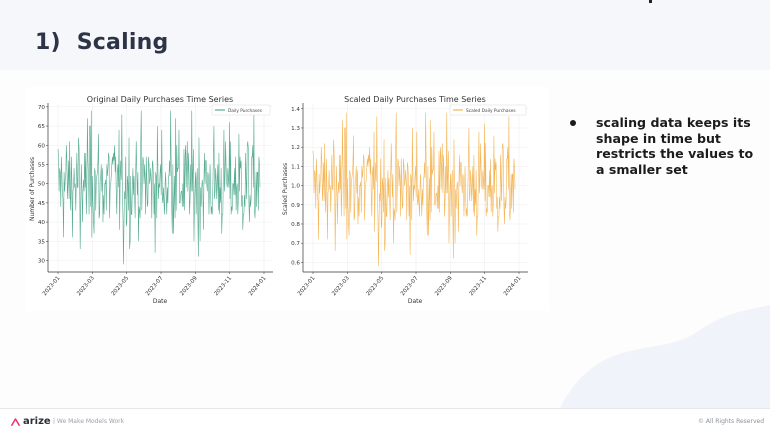 The height and width of the screenshot is (435, 770). I want to click on slide-title: 1) Scaling, so click(101, 42).